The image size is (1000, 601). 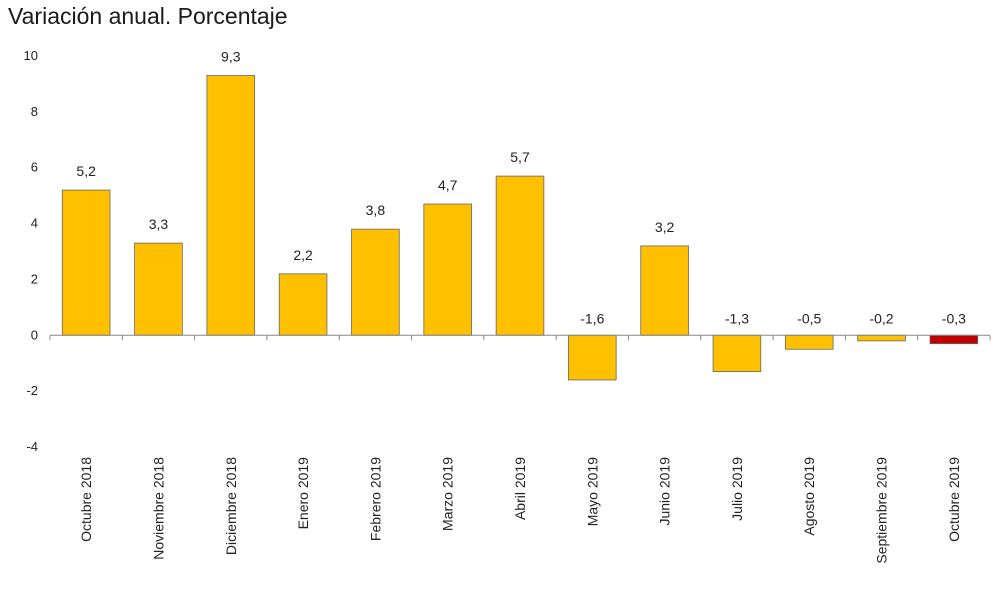 What do you see at coordinates (882, 510) in the screenshot?
I see `category-label: Septiembre 2019` at bounding box center [882, 510].